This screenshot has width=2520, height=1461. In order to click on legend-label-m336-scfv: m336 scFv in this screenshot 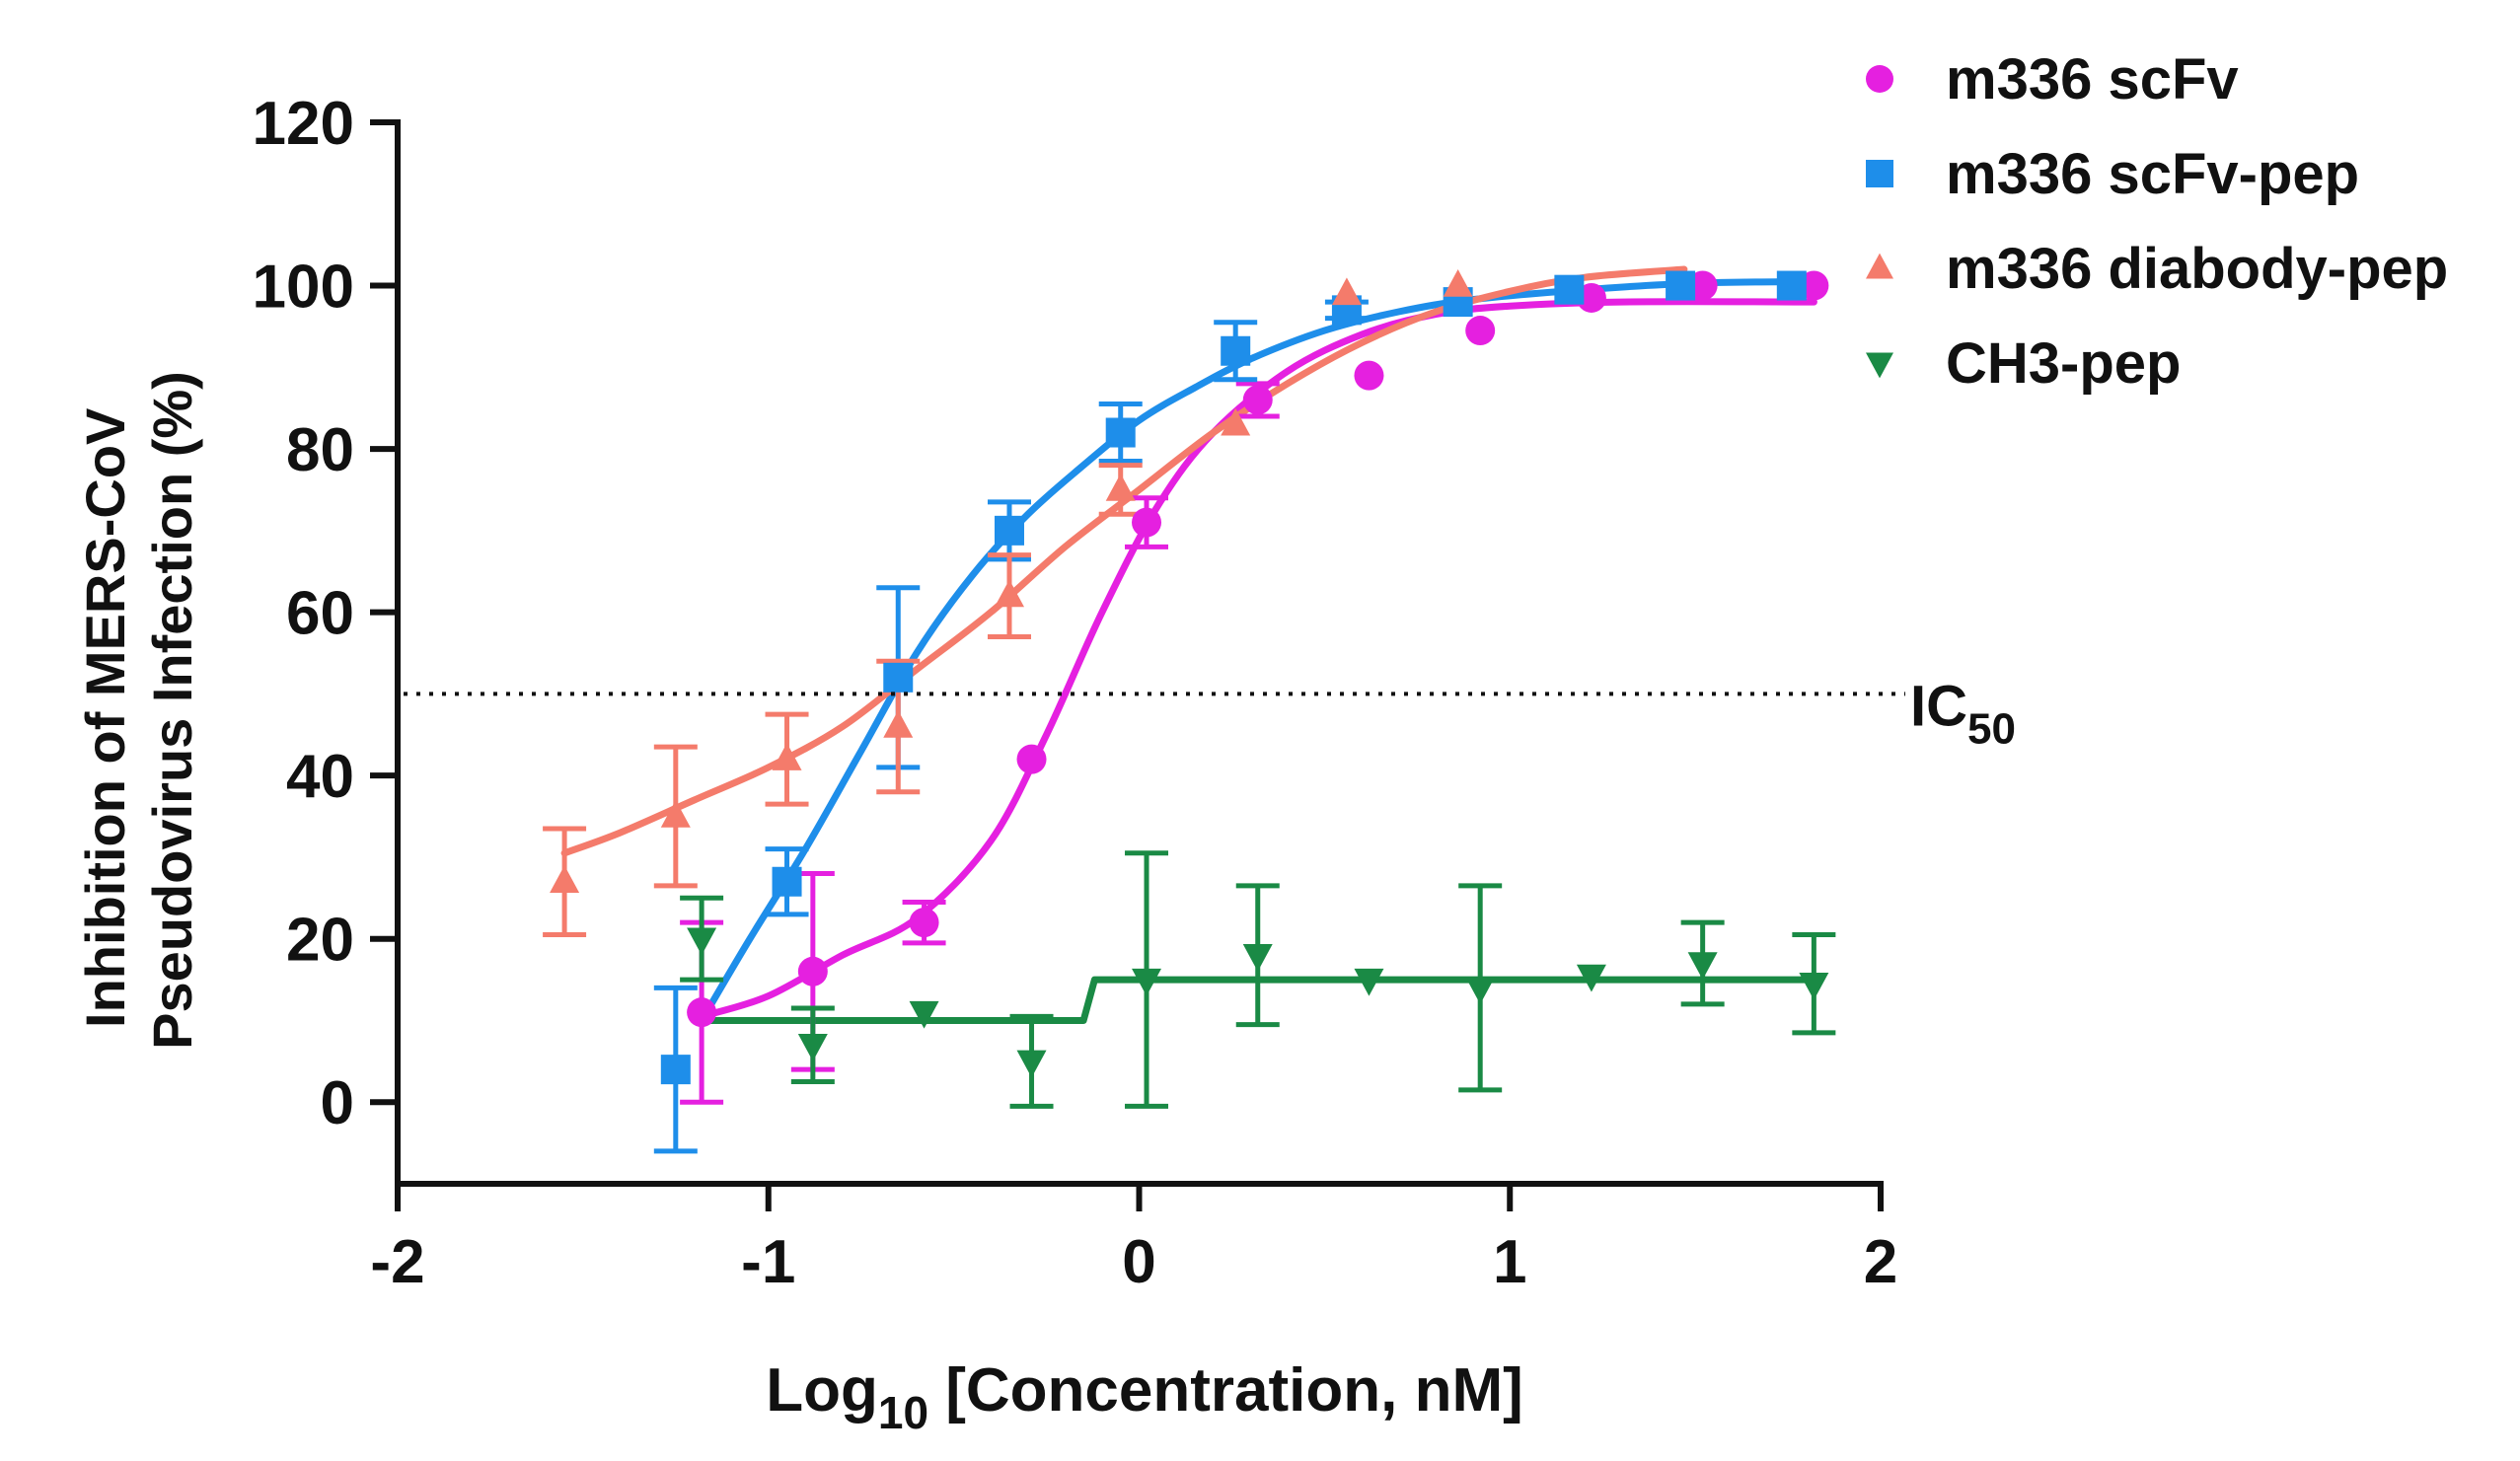, I will do `click(2092, 79)`.